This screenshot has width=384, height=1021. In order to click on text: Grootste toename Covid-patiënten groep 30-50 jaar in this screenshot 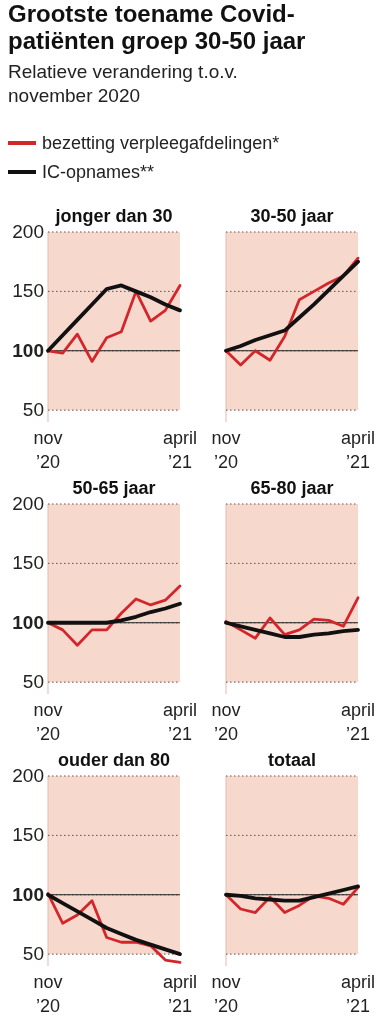, I will do `click(157, 27)`.